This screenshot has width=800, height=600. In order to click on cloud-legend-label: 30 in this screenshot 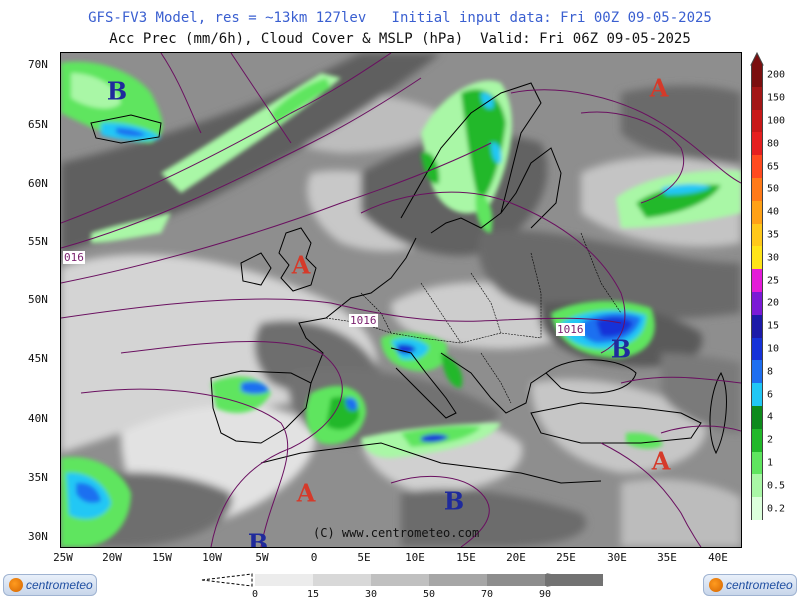, I will do `click(371, 594)`.